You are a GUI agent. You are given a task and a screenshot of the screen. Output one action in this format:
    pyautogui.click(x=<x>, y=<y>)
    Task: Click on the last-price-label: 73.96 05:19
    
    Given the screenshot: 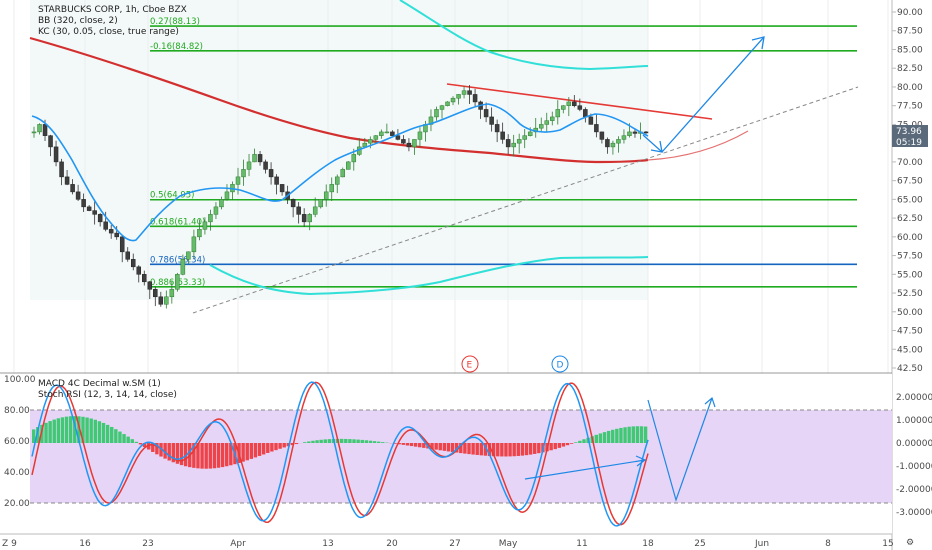 What is the action you would take?
    pyautogui.click(x=910, y=136)
    